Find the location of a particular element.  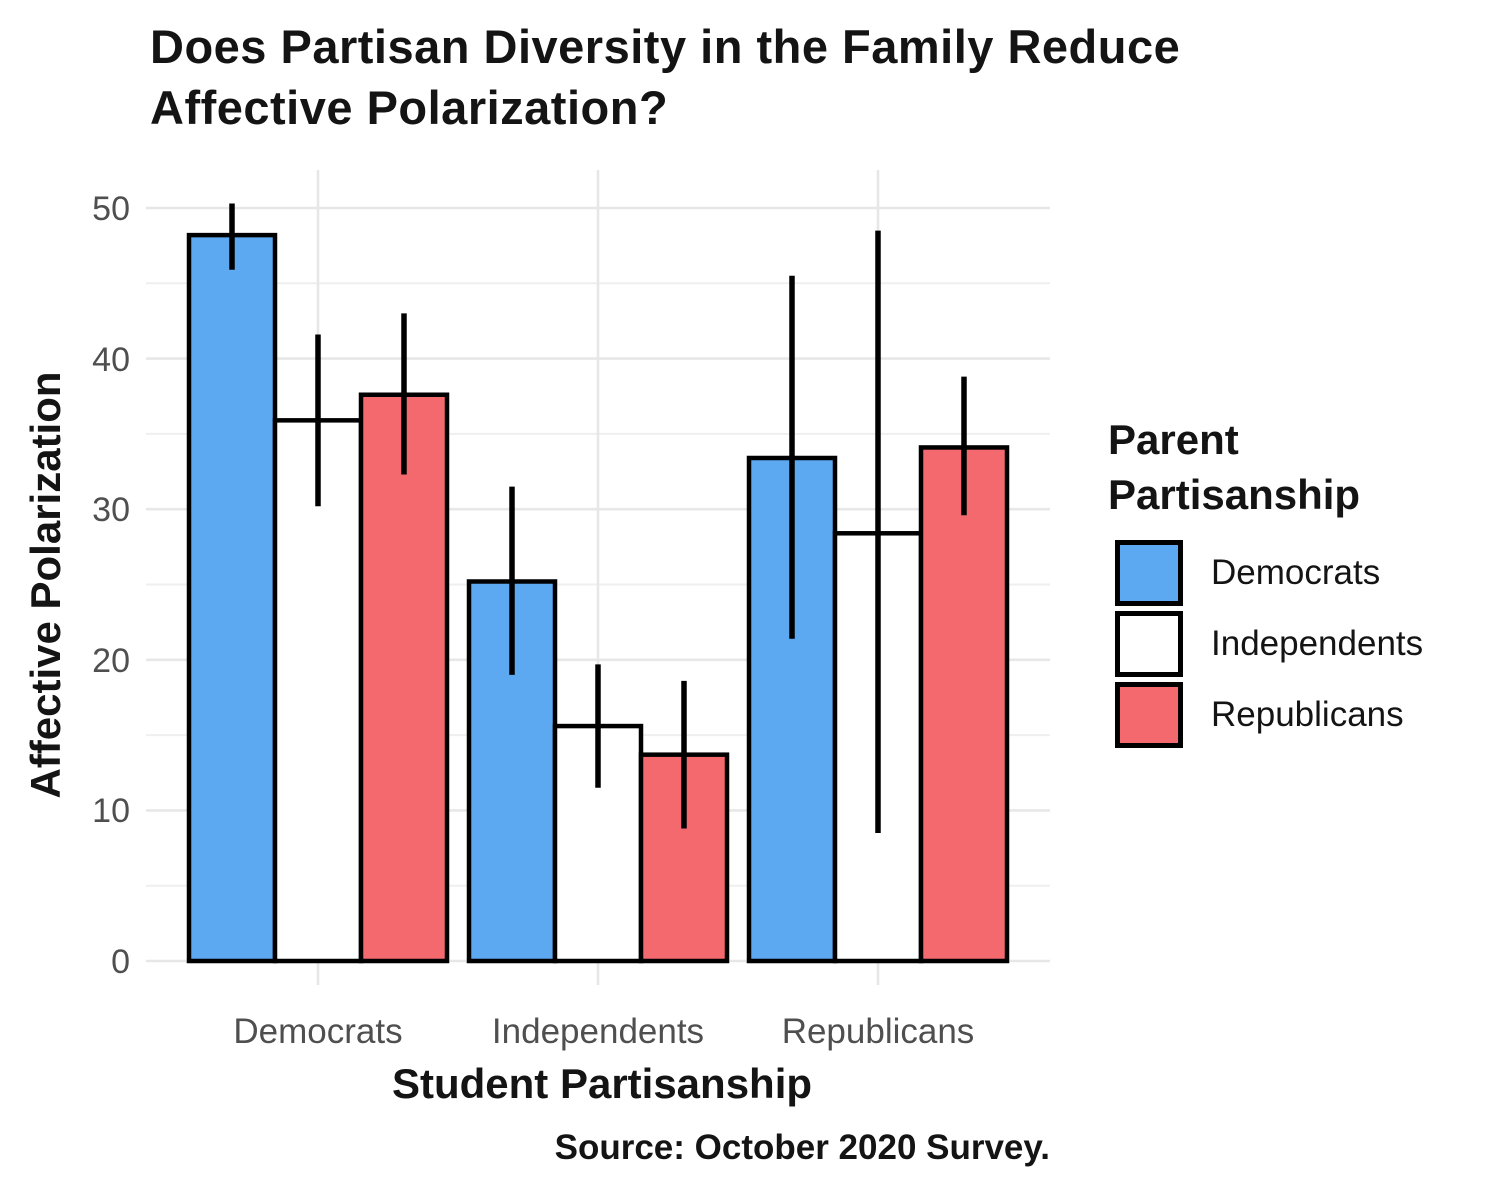

bar-student-democrats-parent-republicans is located at coordinates (404, 678).